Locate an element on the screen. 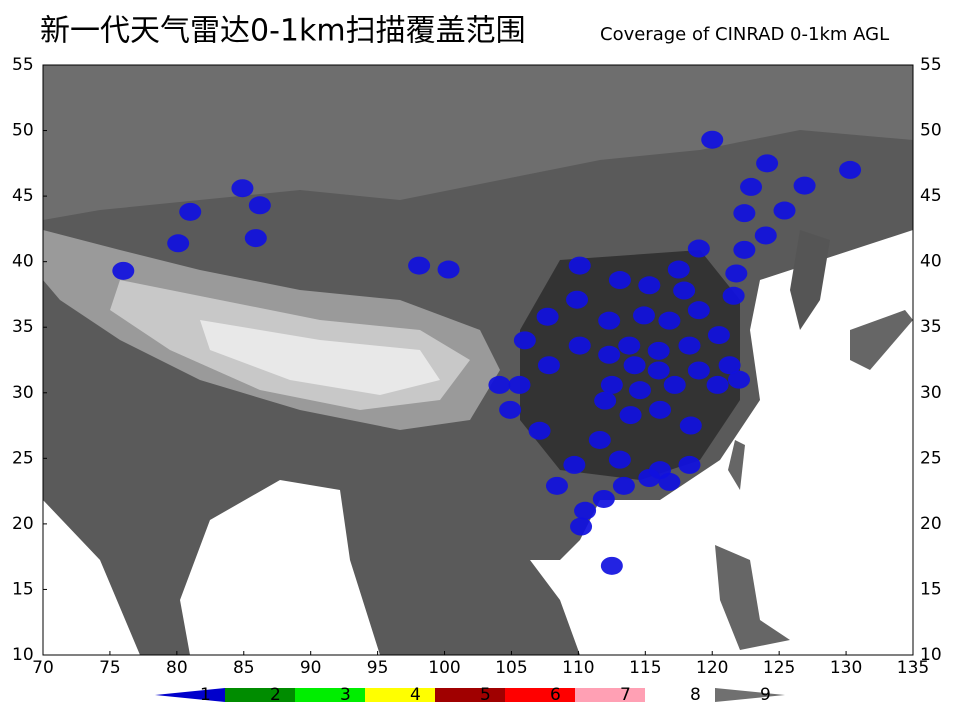 Image resolution: width=960 pixels, height=720 pixels. lon-tick-label: 125 is located at coordinates (779, 668).